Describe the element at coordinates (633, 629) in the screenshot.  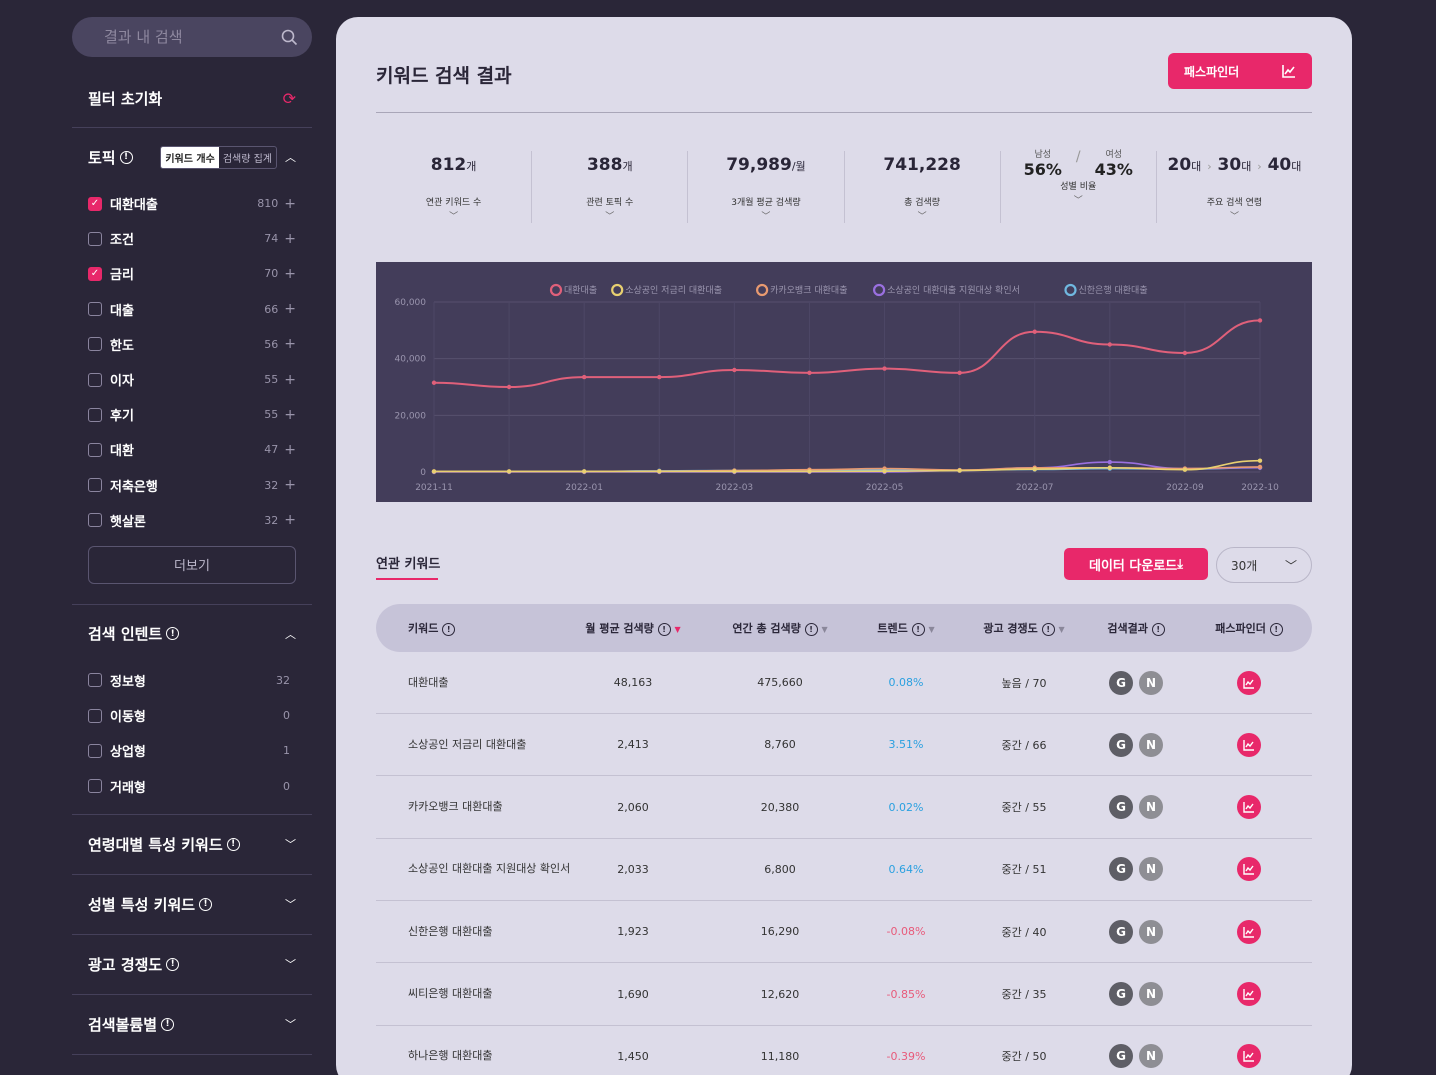
I see `th-monthly: 월 평균 검색량 ! ▼` at that location.